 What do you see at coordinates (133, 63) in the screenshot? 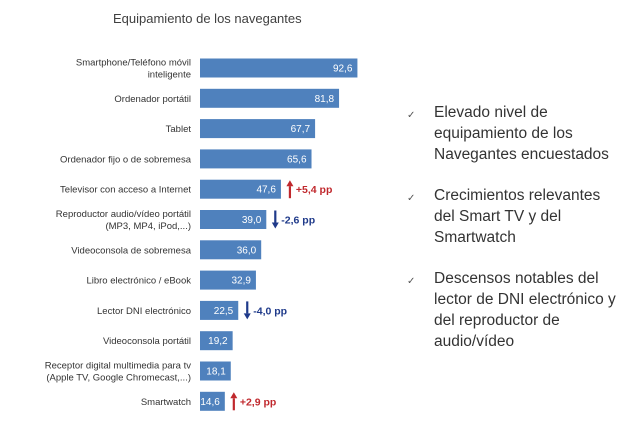
I see `category-label: Smartphone/Teléfono móvil` at bounding box center [133, 63].